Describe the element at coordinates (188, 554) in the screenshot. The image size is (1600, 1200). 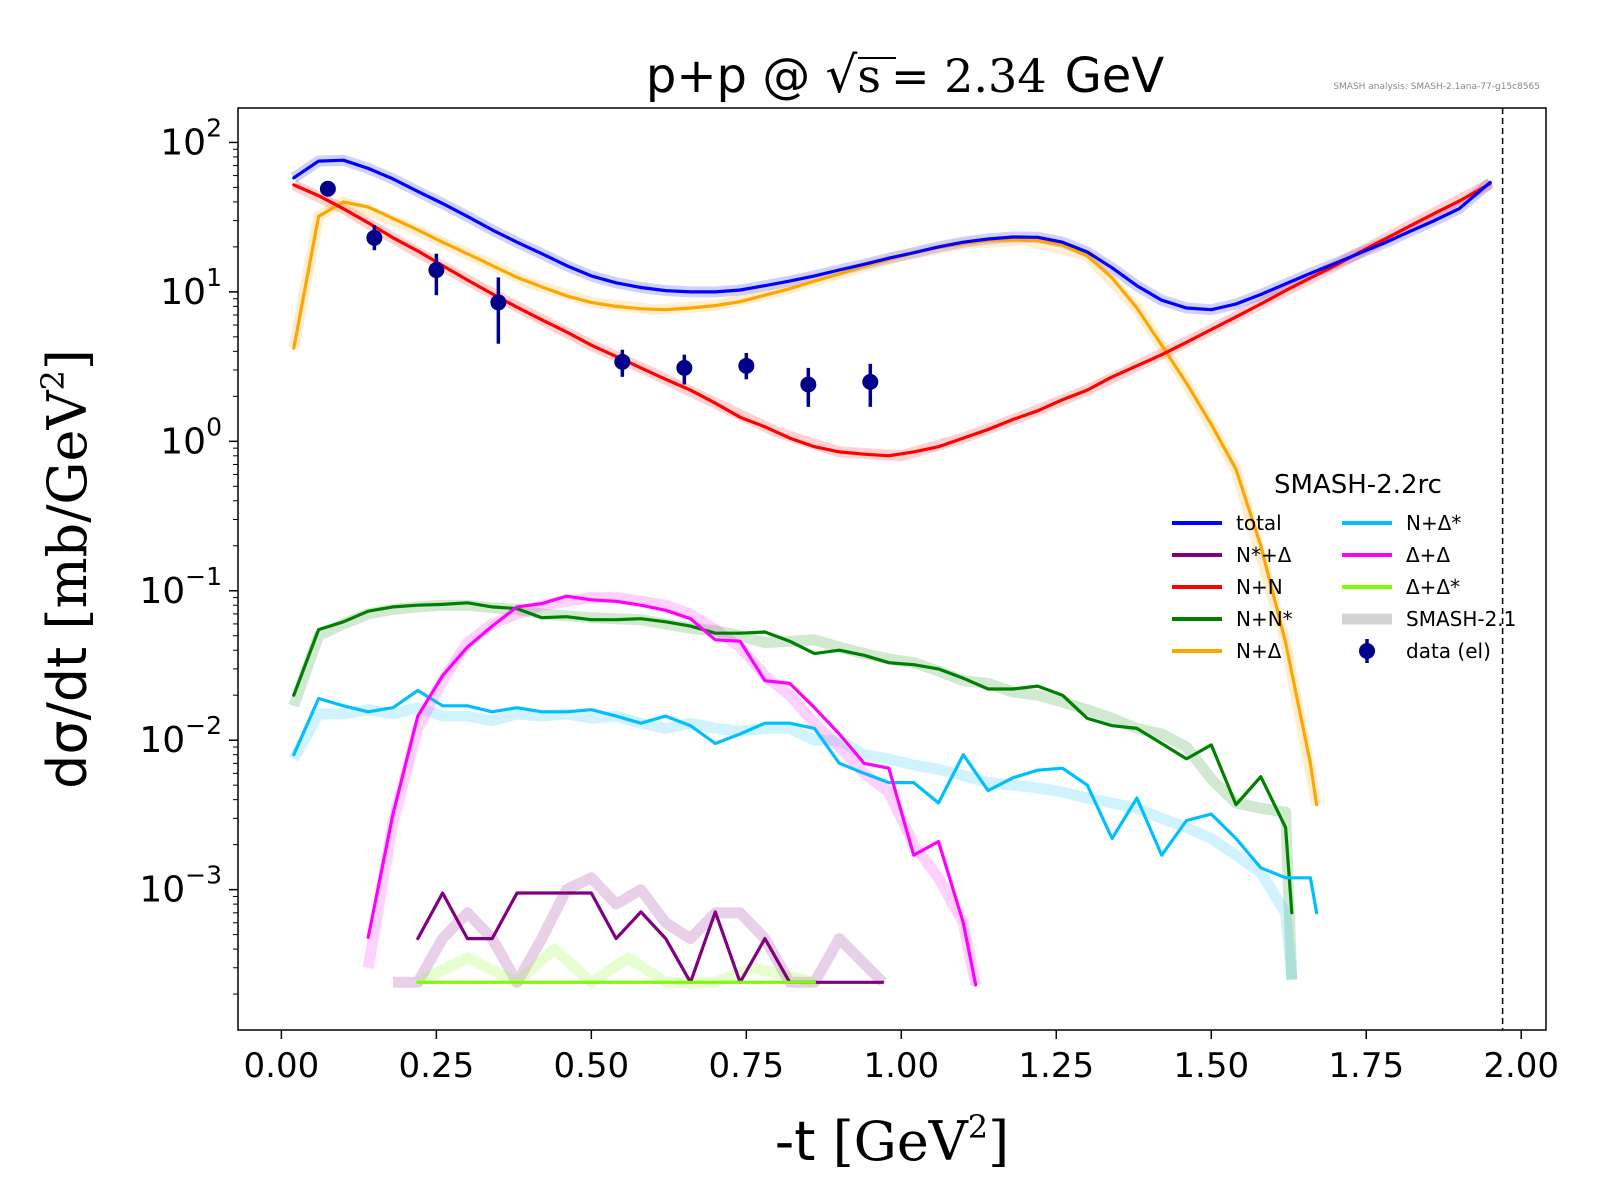
I see `y-axis: 10⁻³ 10⁻² 10⁻¹ 10⁰ 10¹ 10²` at that location.